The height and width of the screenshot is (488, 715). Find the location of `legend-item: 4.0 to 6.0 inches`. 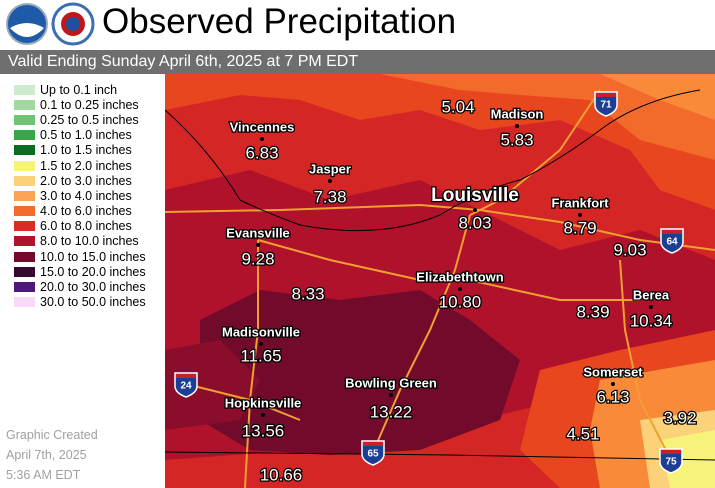

legend-item: 4.0 to 6.0 inches is located at coordinates (80, 211).